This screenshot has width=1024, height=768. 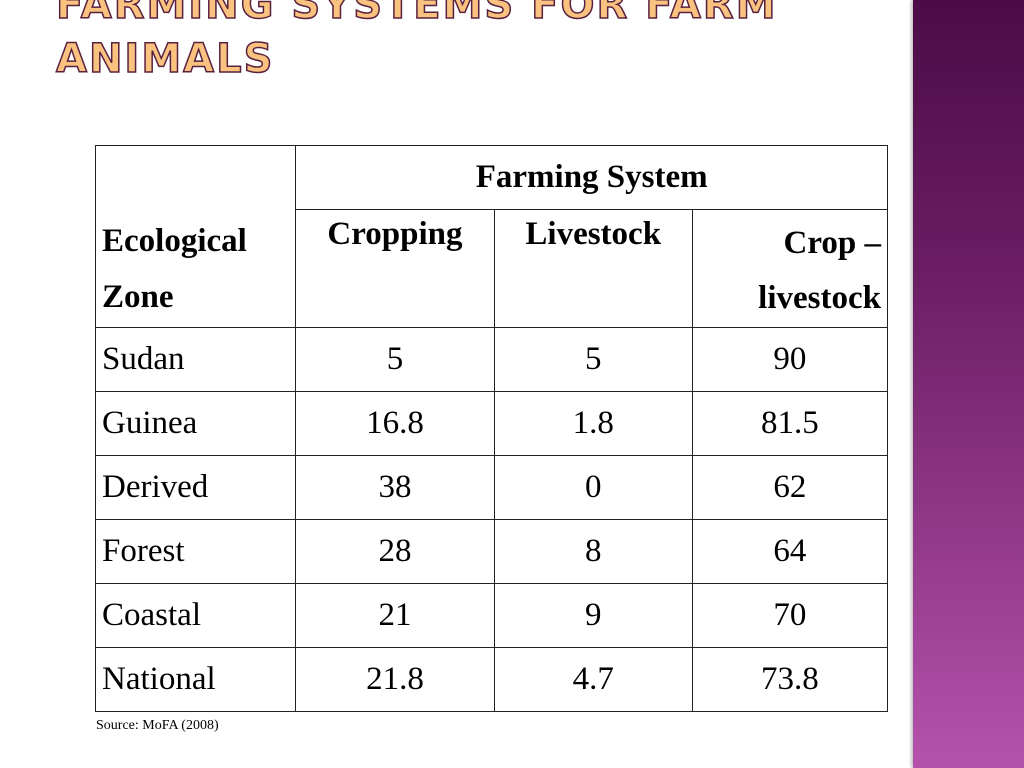 What do you see at coordinates (593, 679) in the screenshot?
I see `value-cell: 4.7` at bounding box center [593, 679].